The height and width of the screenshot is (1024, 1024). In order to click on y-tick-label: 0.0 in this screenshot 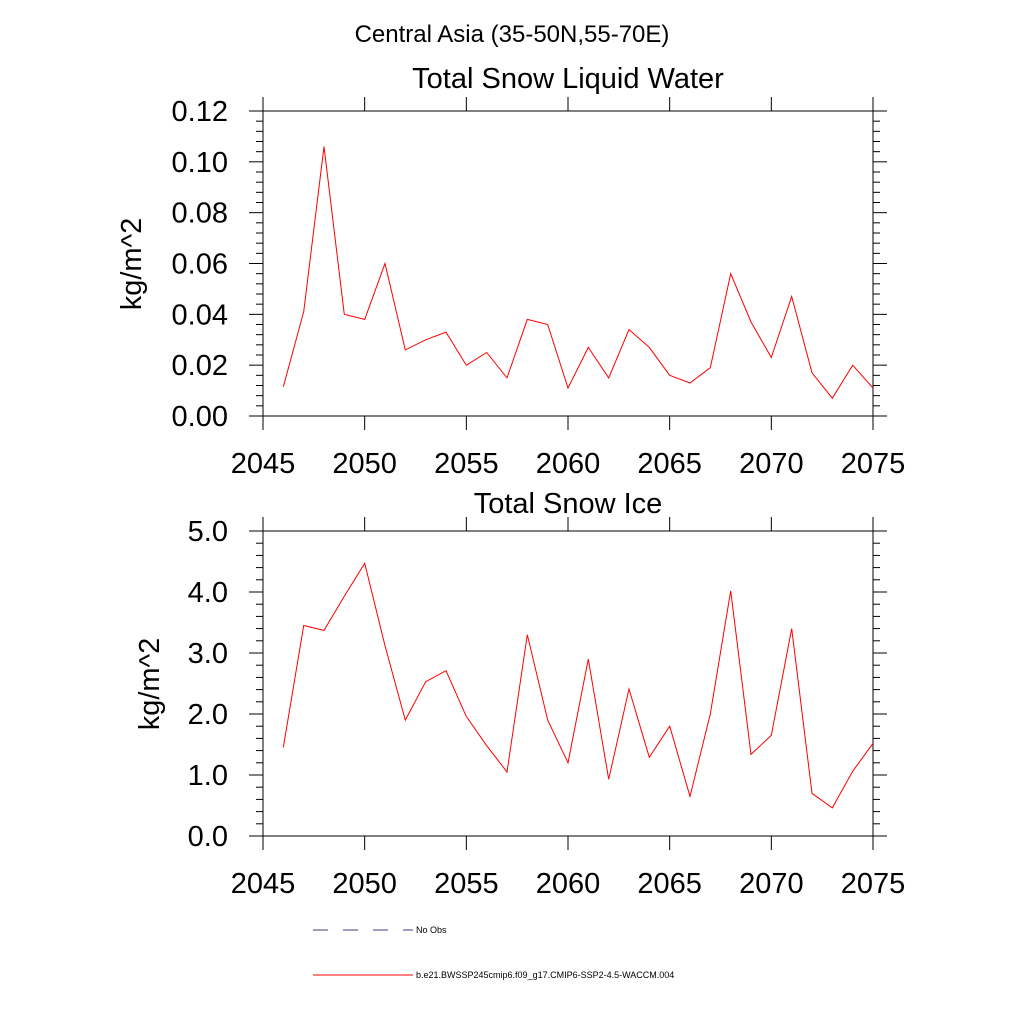, I will do `click(208, 837)`.